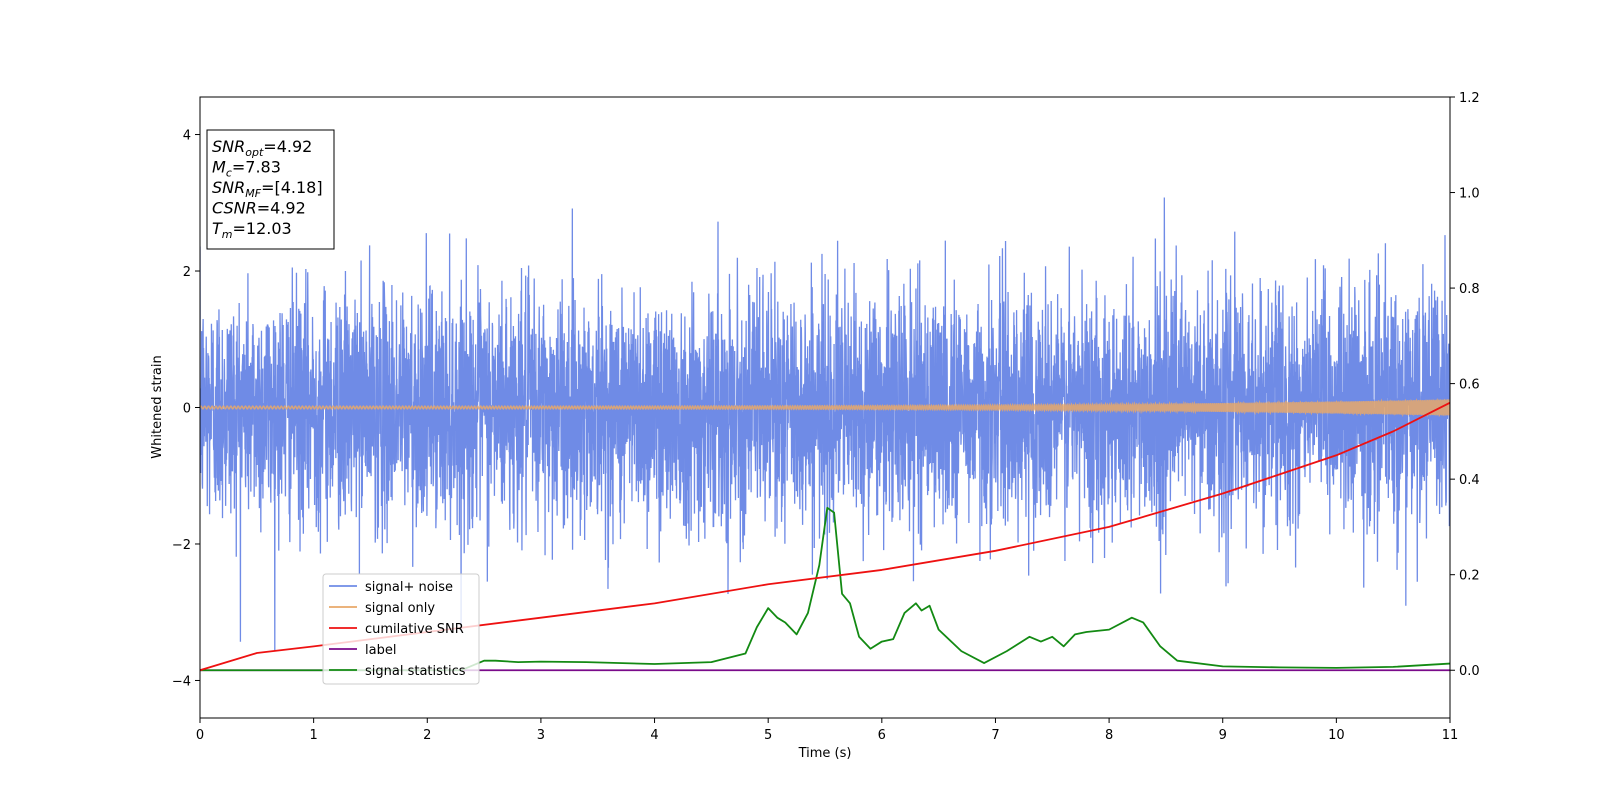  I want to click on y2-tick-label: 0.6, so click(1469, 385).